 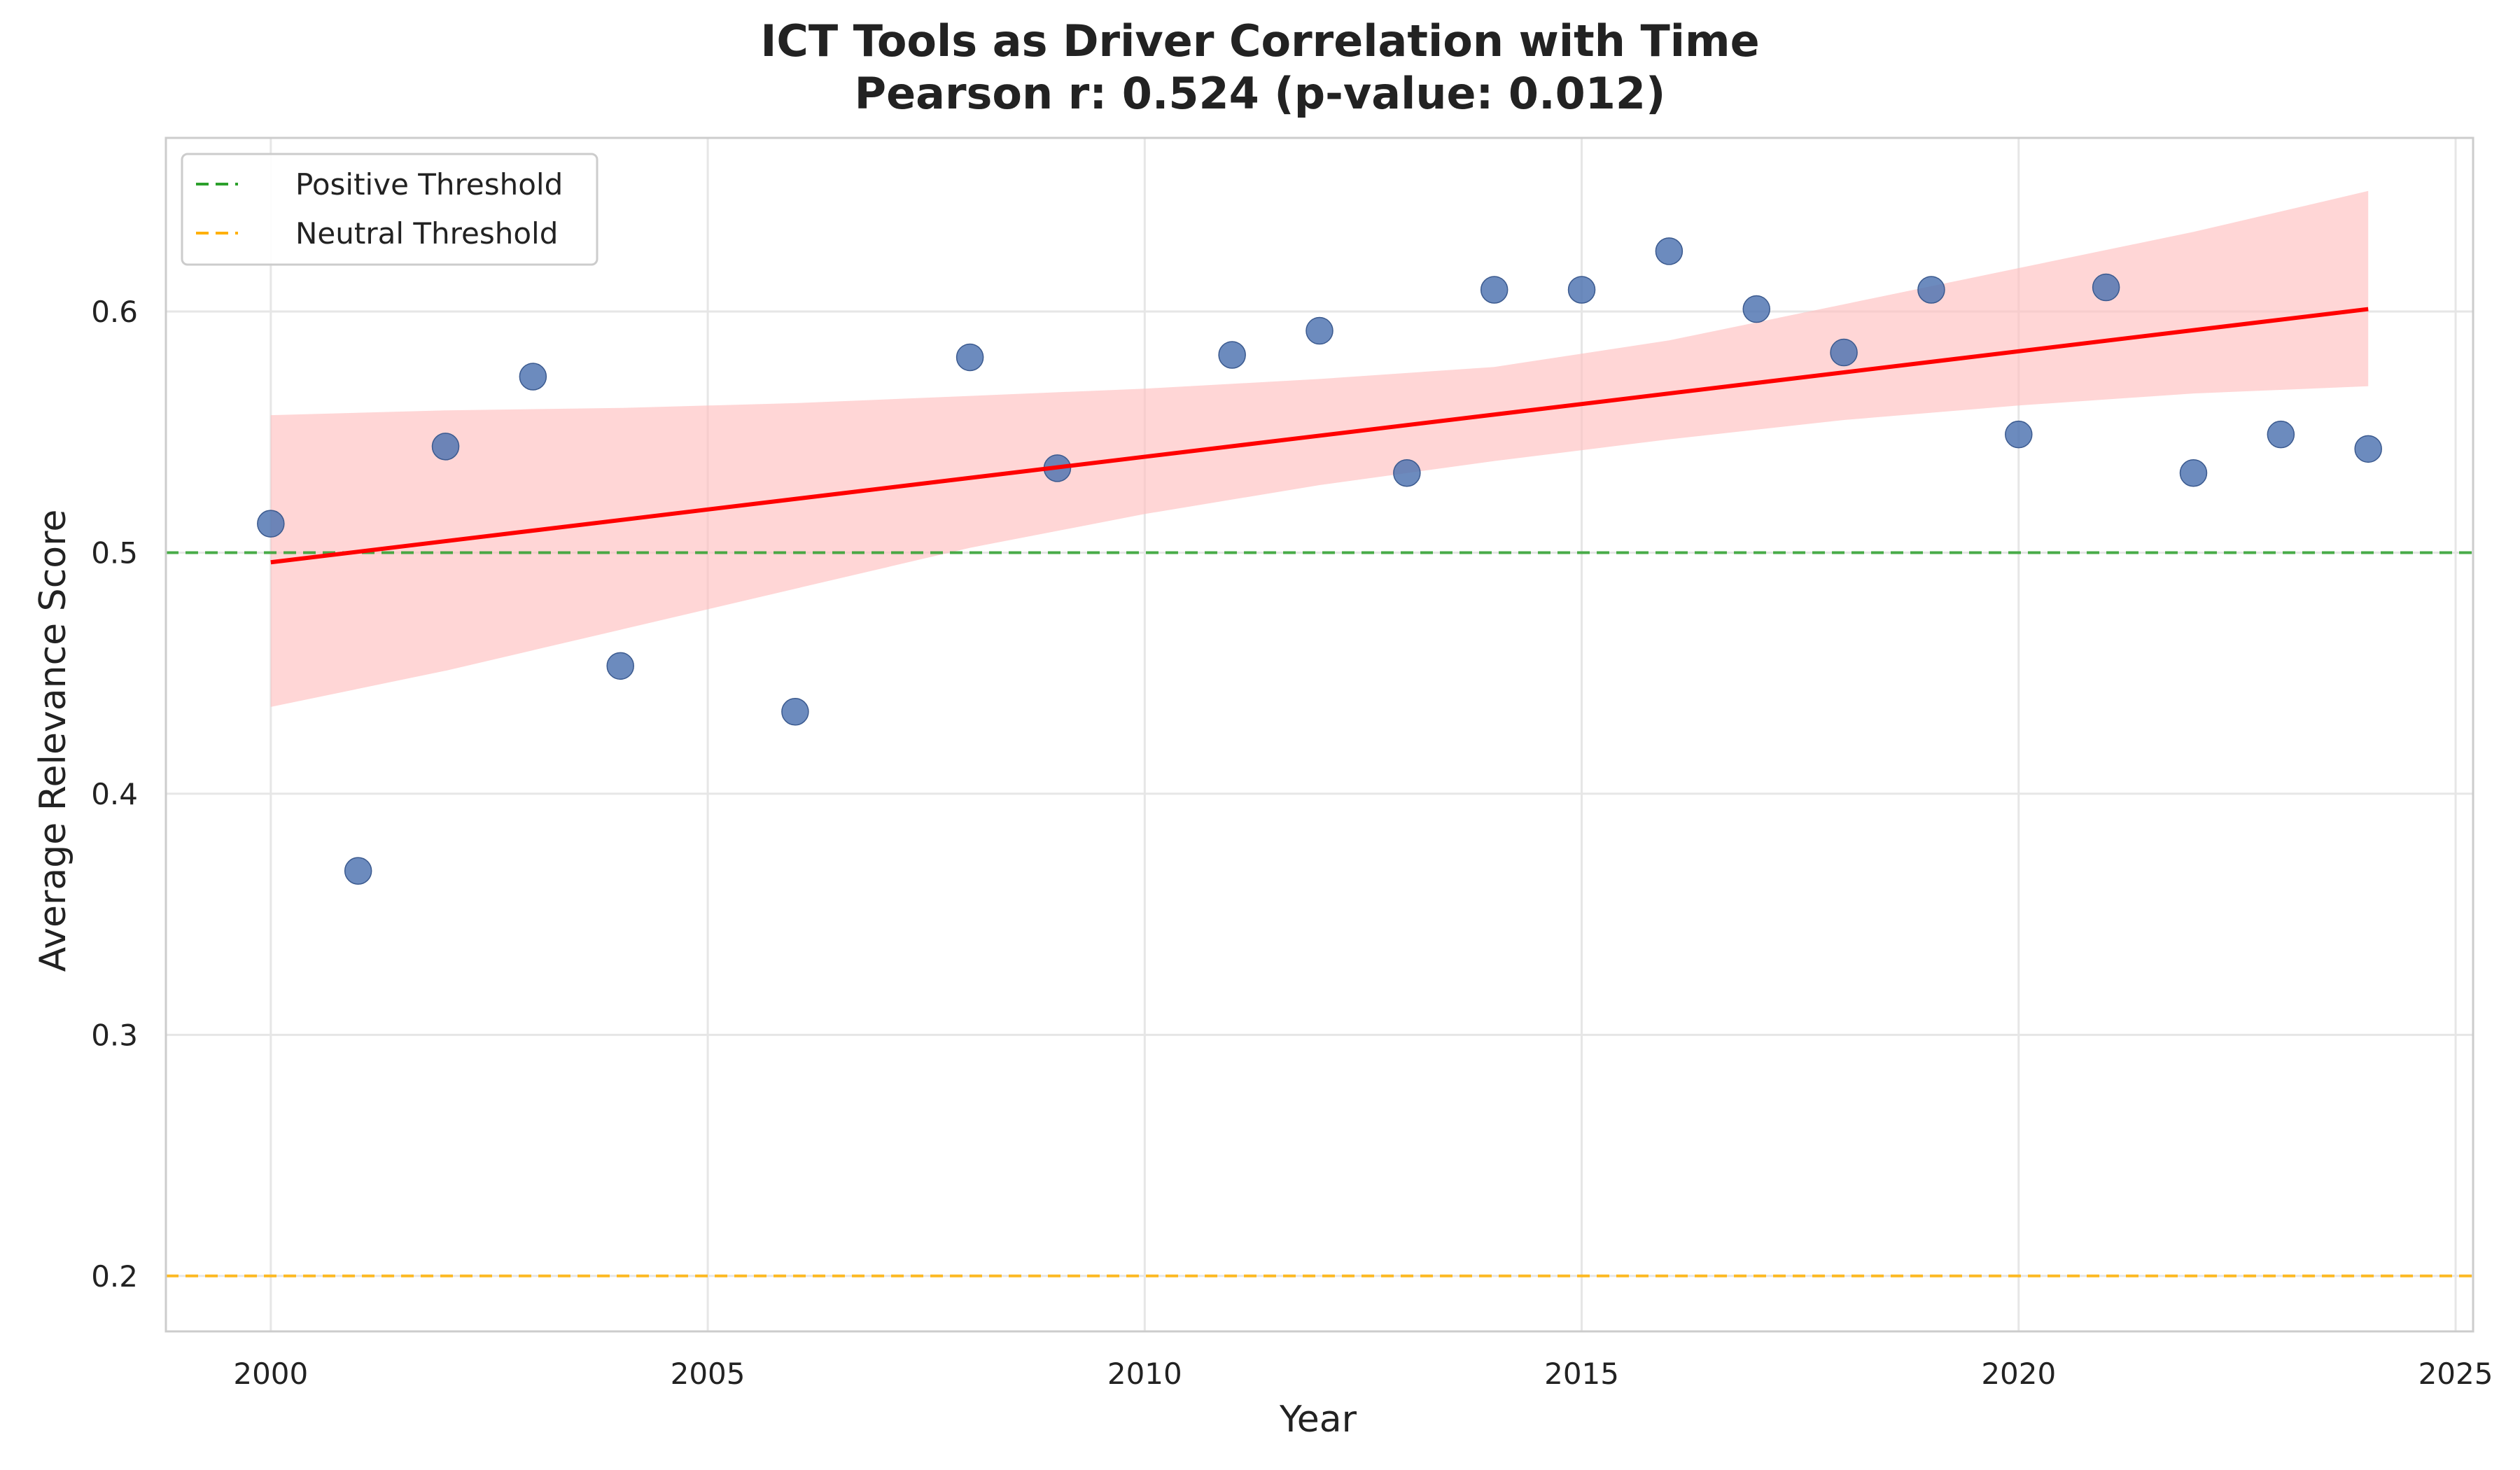 I want to click on x-tick-label: 2015, so click(x=1581, y=1374).